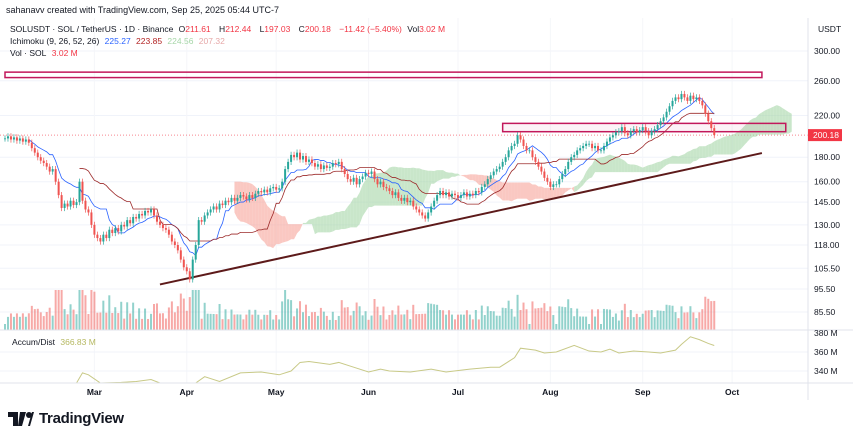 The width and height of the screenshot is (860, 439). What do you see at coordinates (395, 360) in the screenshot?
I see `accum-dist-line` at bounding box center [395, 360].